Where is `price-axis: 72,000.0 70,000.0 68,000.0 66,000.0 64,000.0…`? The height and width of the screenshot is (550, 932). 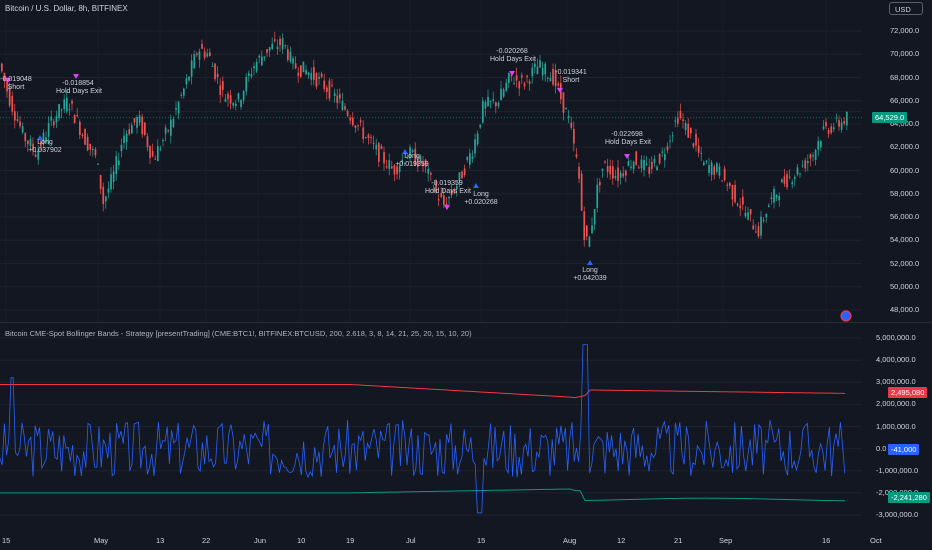
price-axis: 72,000.0 70,000.0 68,000.0 66,000.0 64,000.0… is located at coordinates (897, 161).